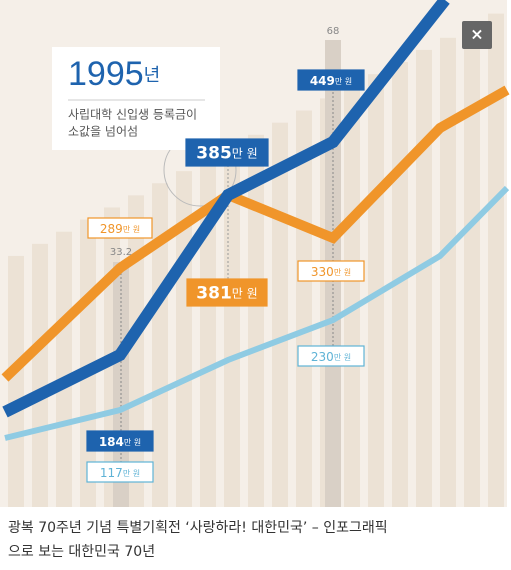 This screenshot has width=511, height=570. What do you see at coordinates (121, 252) in the screenshot?
I see `bar-value: 33.2` at bounding box center [121, 252].